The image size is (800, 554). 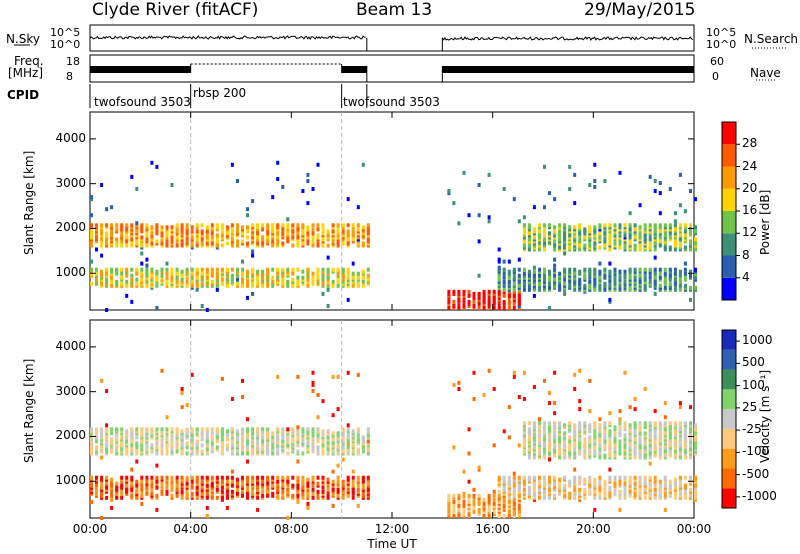 What do you see at coordinates (750, 165) in the screenshot?
I see `power-cbtick-label-5: 24` at bounding box center [750, 165].